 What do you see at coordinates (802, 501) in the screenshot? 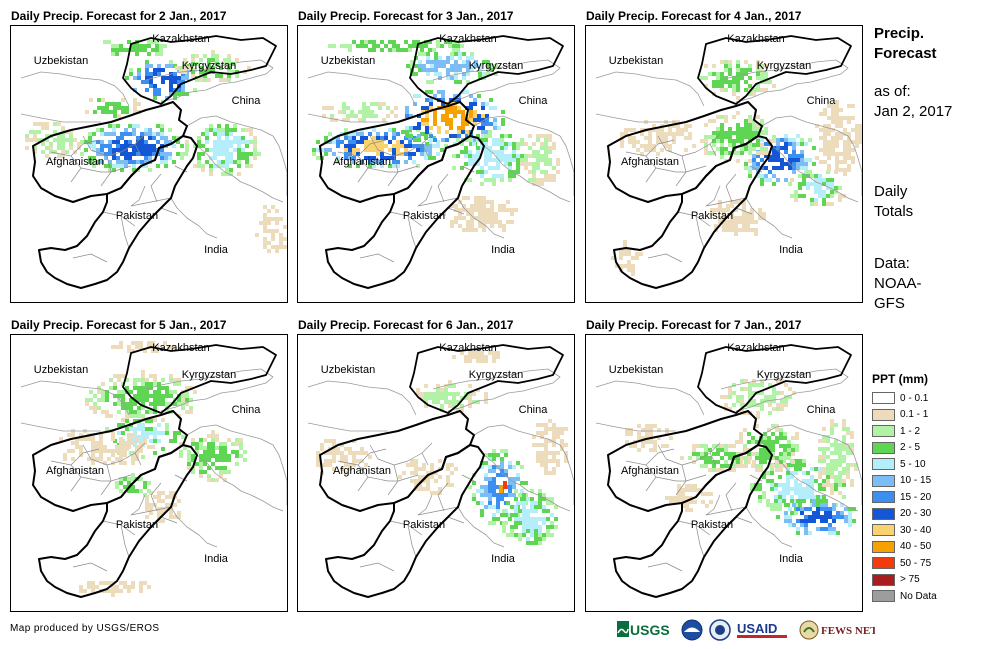
I see `neighbor-boundary` at bounding box center [802, 501].